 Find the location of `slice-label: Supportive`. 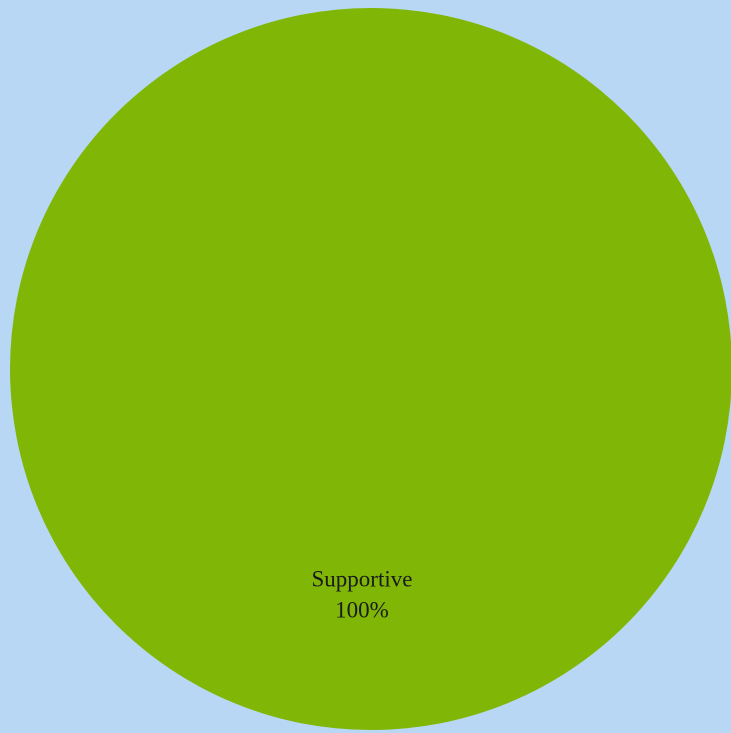

slice-label: Supportive is located at coordinates (362, 579).